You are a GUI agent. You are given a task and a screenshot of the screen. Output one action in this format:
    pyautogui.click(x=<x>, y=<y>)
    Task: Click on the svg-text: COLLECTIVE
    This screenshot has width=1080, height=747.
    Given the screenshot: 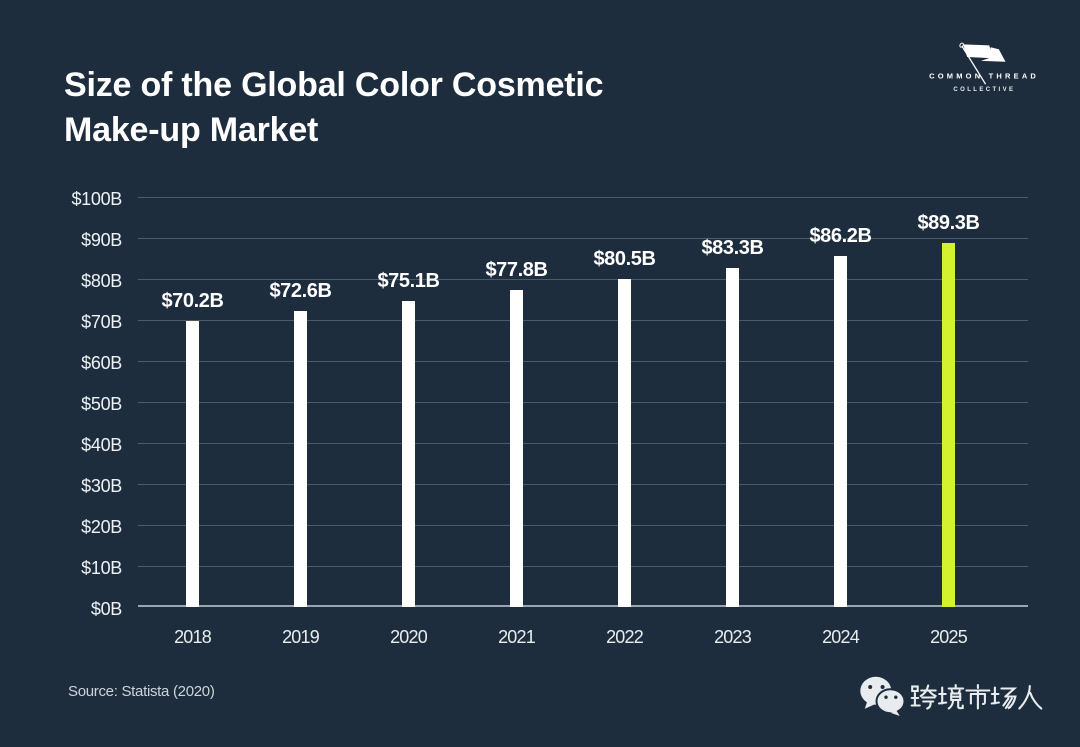 What is the action you would take?
    pyautogui.click(x=984, y=90)
    